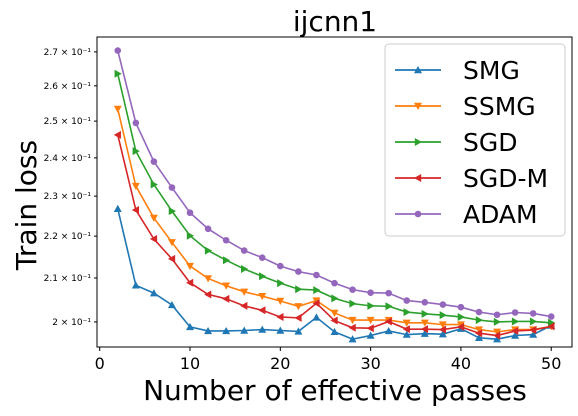  What do you see at coordinates (280, 363) in the screenshot?
I see `x-tick-label: 20` at bounding box center [280, 363].